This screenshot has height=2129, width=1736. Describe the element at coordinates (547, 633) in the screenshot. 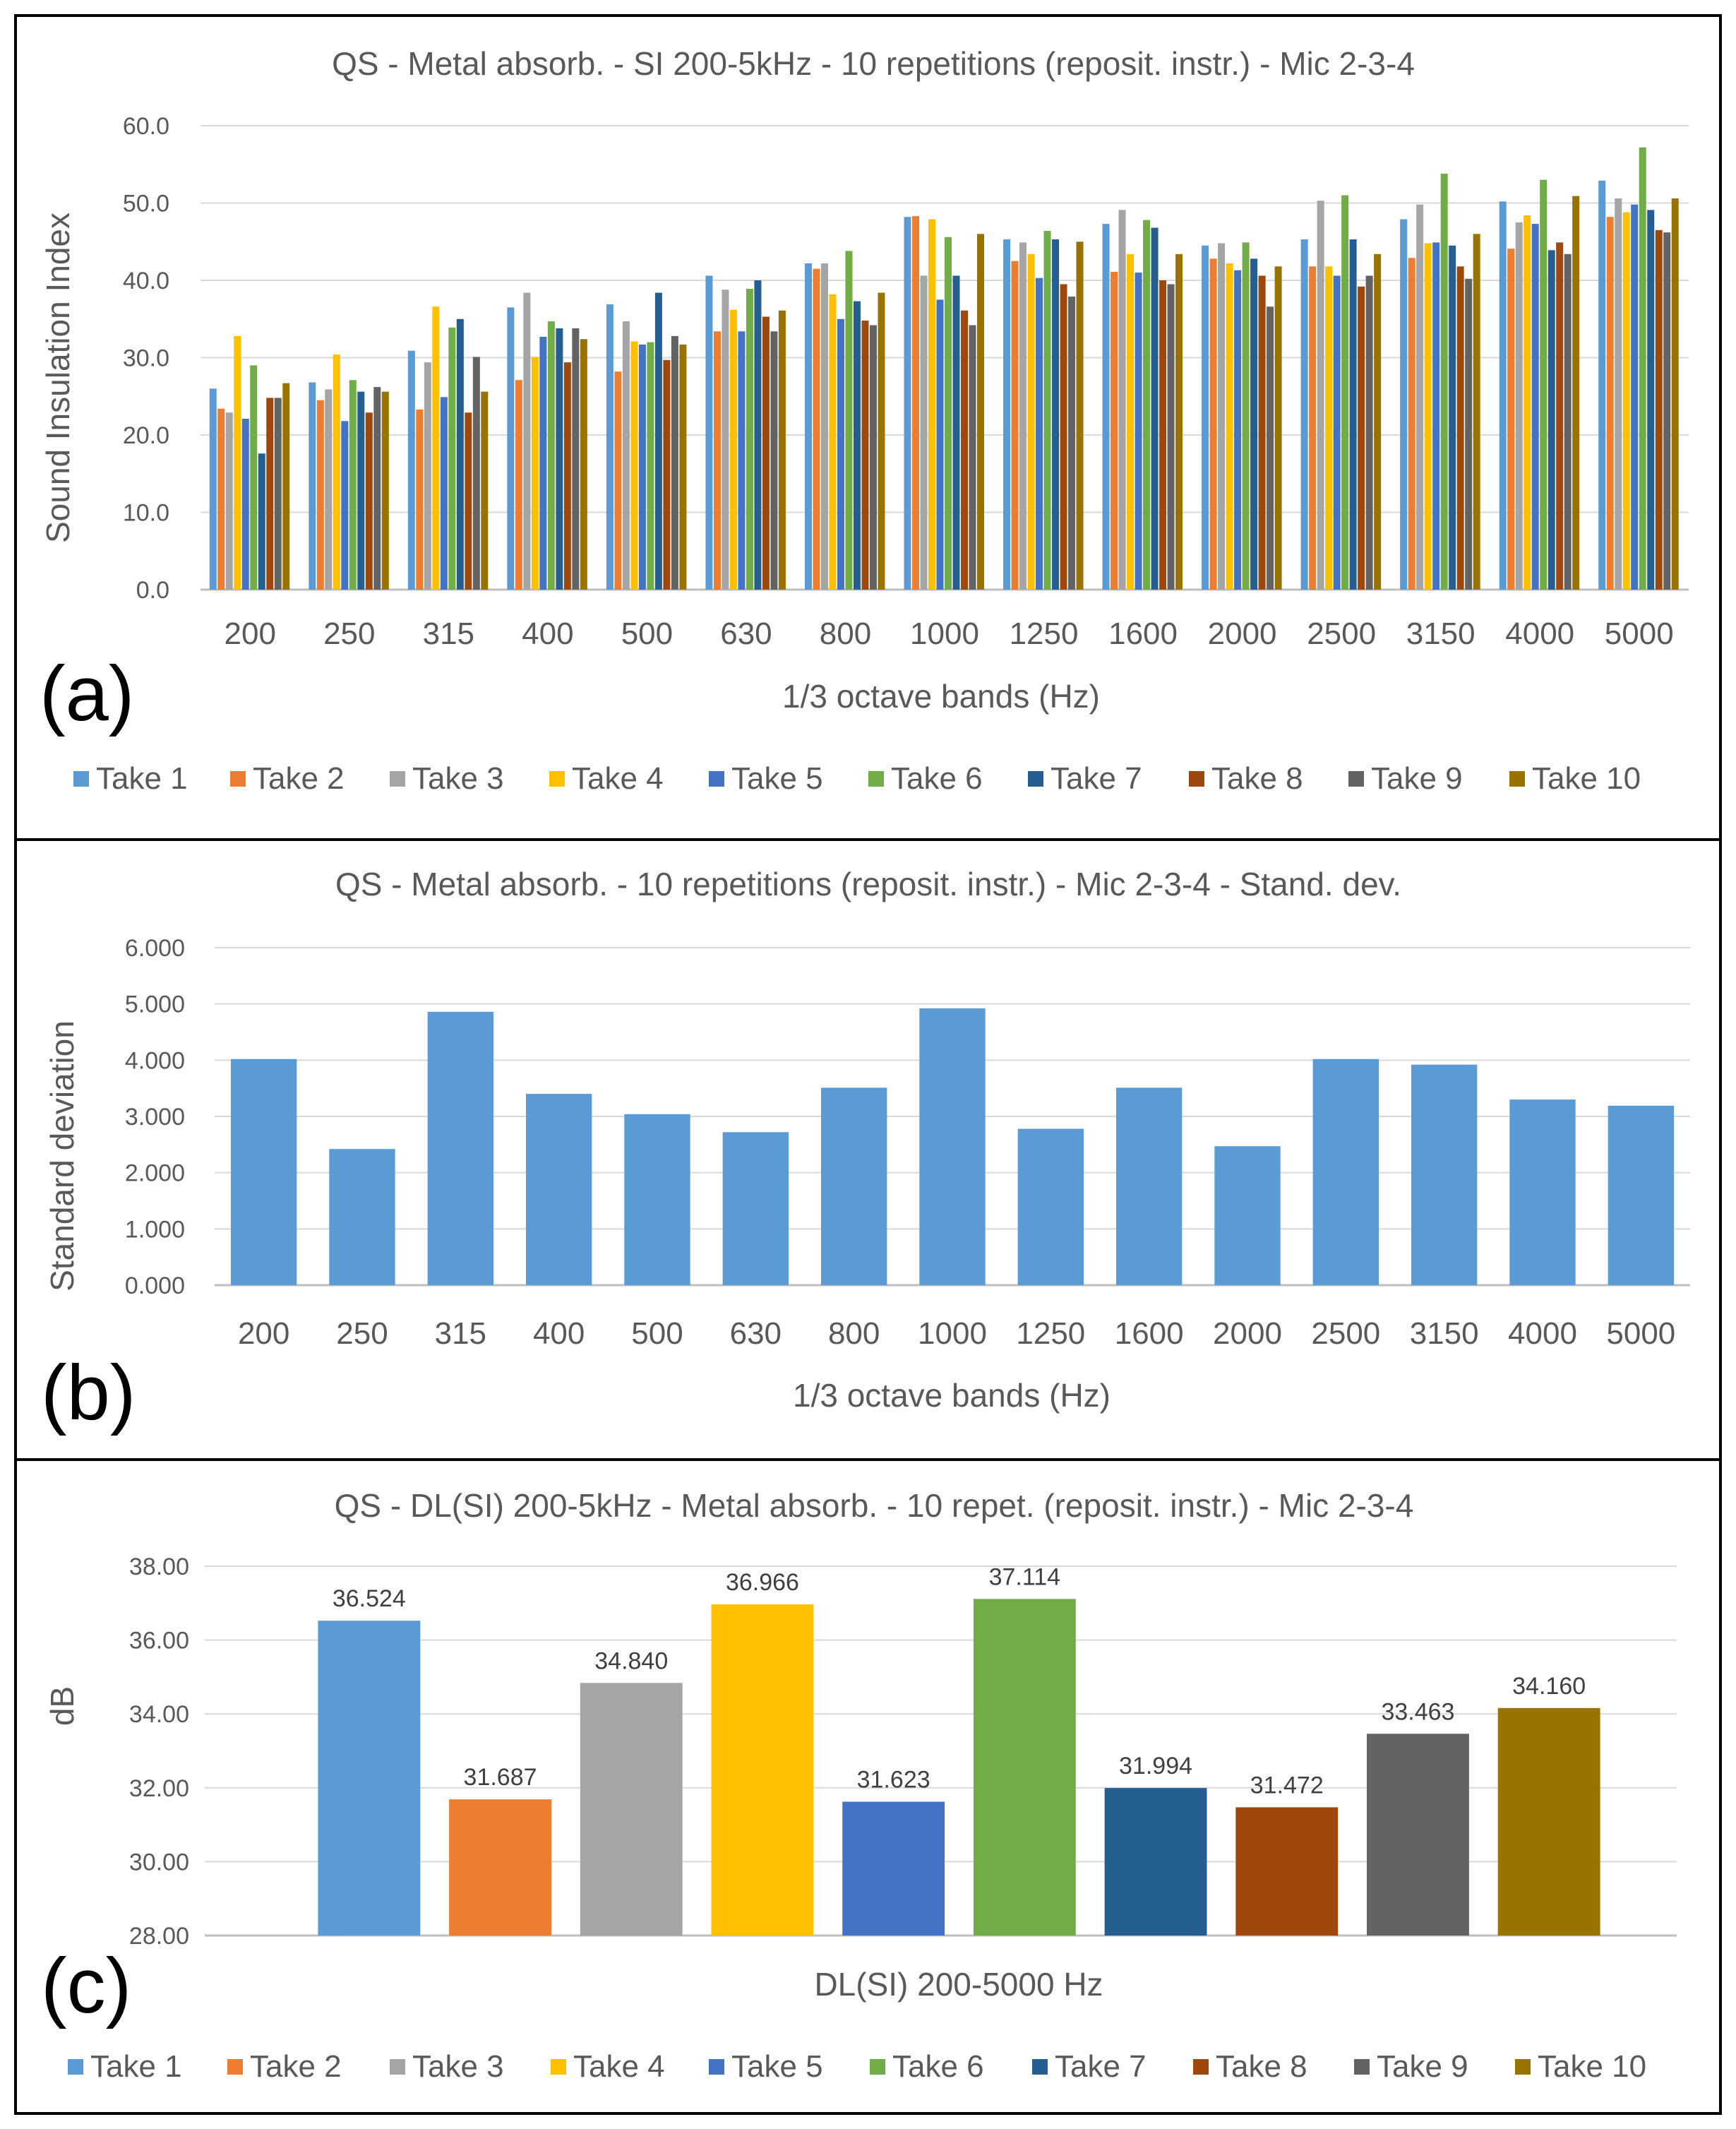

I see `chart-a-x-tick-label: 400` at that location.